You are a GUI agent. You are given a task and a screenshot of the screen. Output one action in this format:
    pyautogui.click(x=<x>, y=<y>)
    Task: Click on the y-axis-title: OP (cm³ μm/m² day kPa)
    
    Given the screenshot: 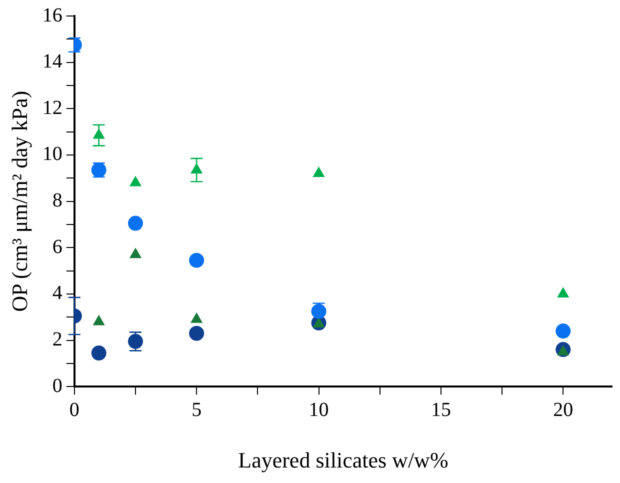 What is the action you would take?
    pyautogui.click(x=19, y=201)
    